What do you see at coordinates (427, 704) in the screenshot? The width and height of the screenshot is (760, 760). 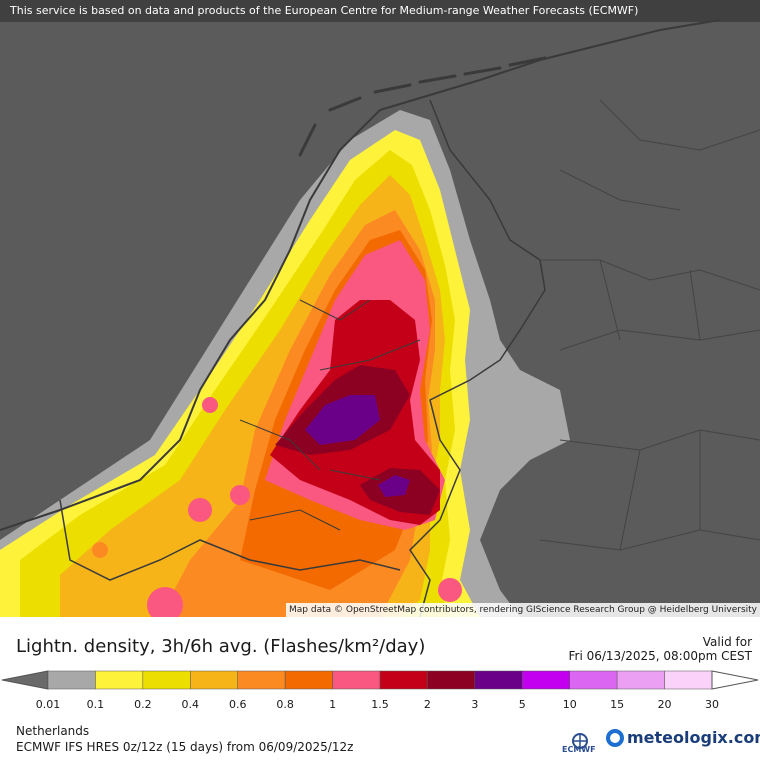 I see `scale-tick-label: 2` at bounding box center [427, 704].